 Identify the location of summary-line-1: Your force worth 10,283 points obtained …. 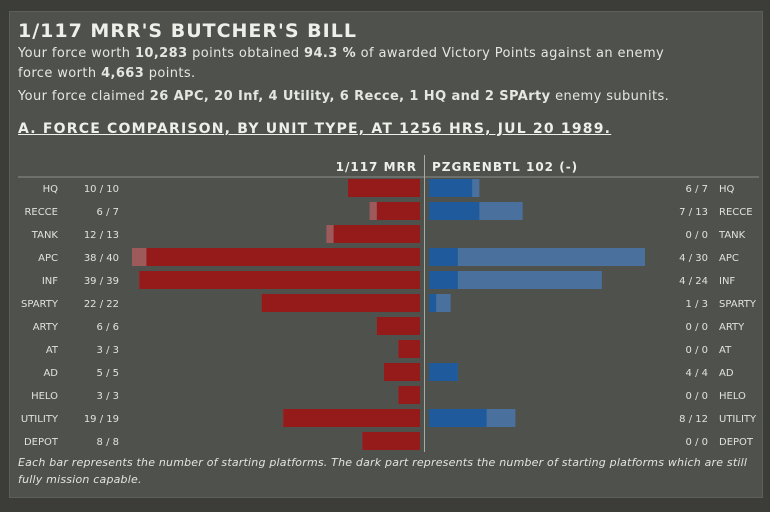
(341, 53).